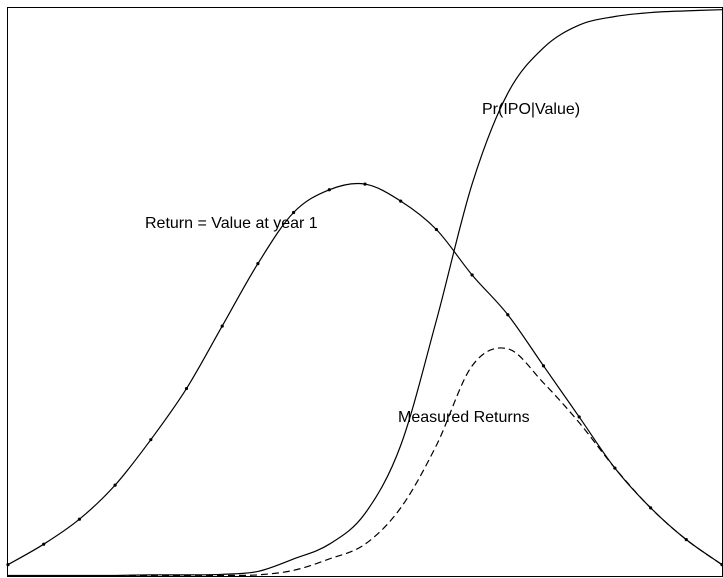 The height and width of the screenshot is (578, 723). What do you see at coordinates (231, 223) in the screenshot?
I see `curve-label: Return = Value at year 1` at bounding box center [231, 223].